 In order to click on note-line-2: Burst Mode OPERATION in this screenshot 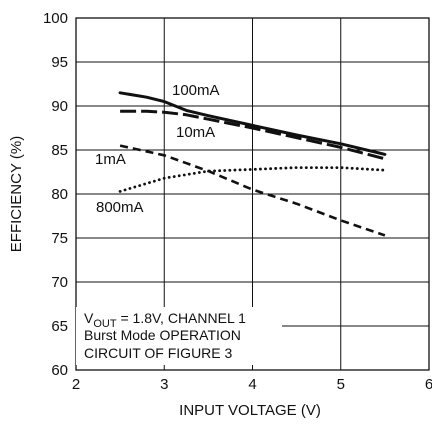, I will do `click(162, 335)`.